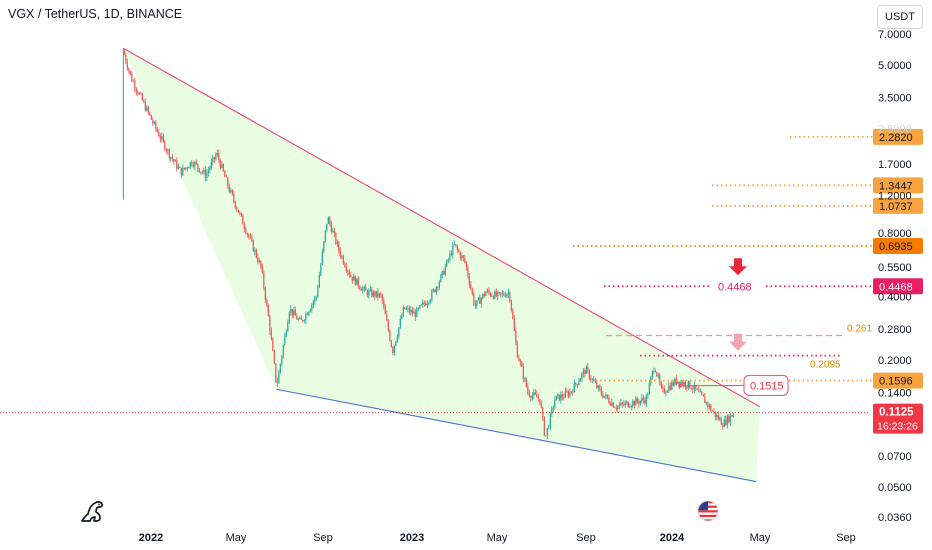 The image size is (932, 550). Describe the element at coordinates (896, 413) in the screenshot. I see `current-price-label: 0.1125` at that location.